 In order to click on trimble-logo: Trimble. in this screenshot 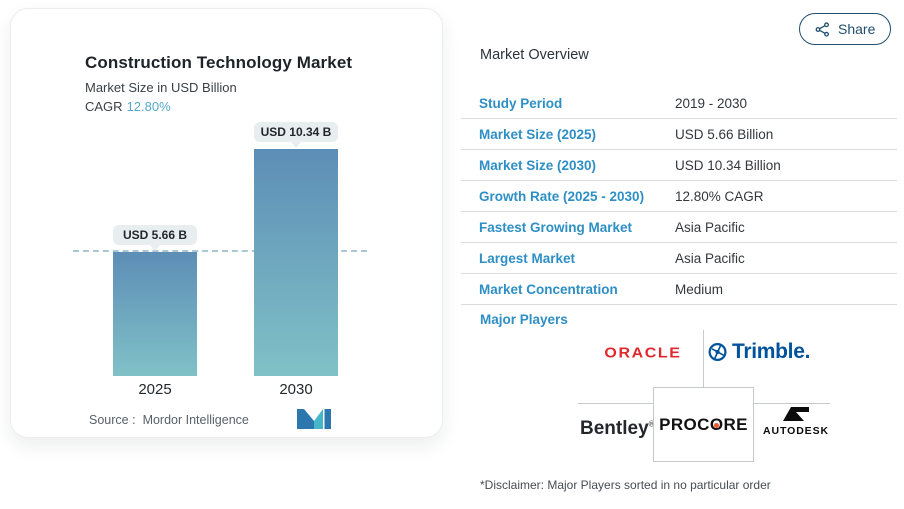, I will do `click(758, 352)`.